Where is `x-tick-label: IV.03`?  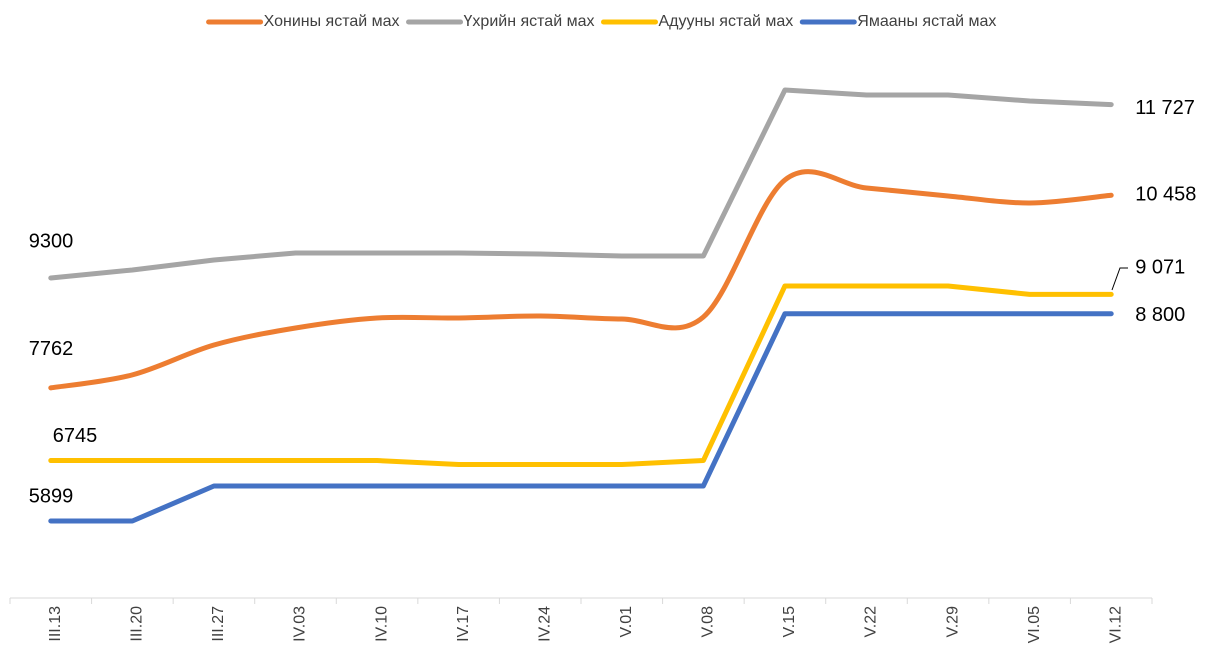
x-tick-label: IV.03 is located at coordinates (300, 624).